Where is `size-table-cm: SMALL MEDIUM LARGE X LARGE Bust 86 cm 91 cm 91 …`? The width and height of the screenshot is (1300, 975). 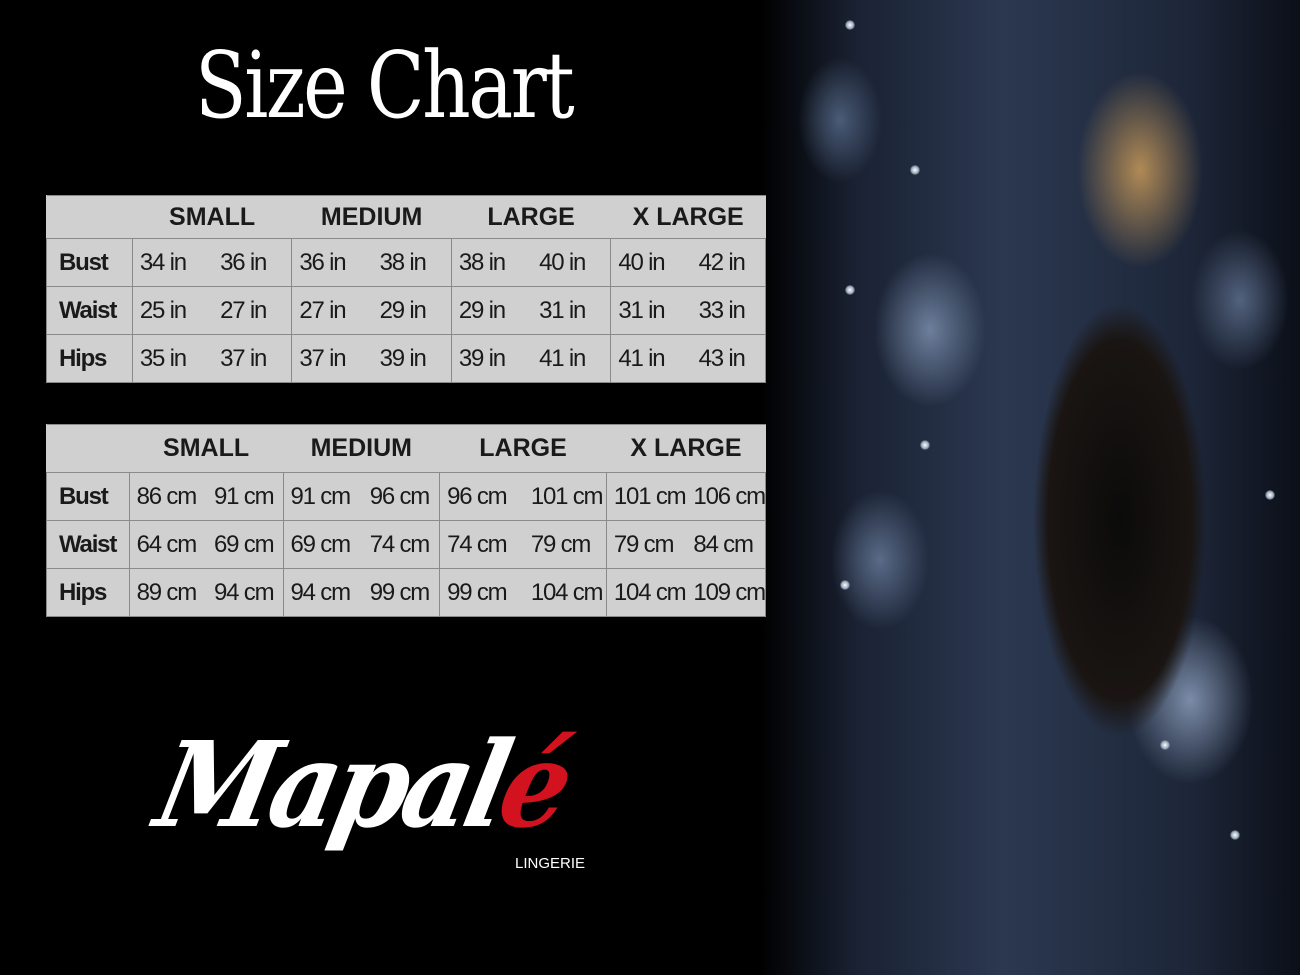 size-table-cm: SMALL MEDIUM LARGE X LARGE Bust 86 cm 91 cm 91 … is located at coordinates (406, 520).